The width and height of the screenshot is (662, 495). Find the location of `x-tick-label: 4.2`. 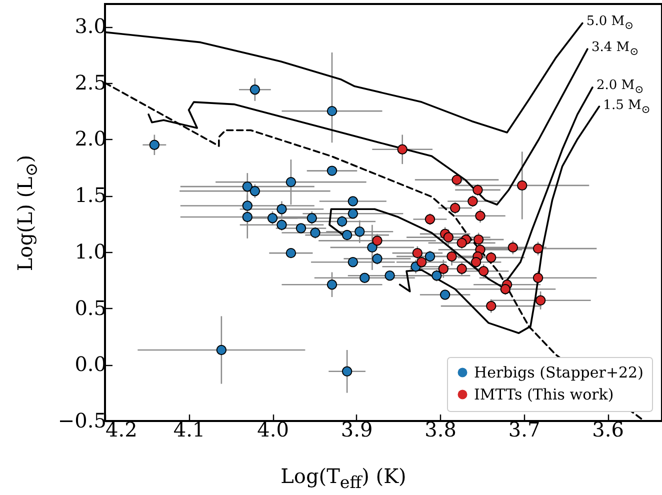

x-tick-label: 4.2 is located at coordinates (122, 430).